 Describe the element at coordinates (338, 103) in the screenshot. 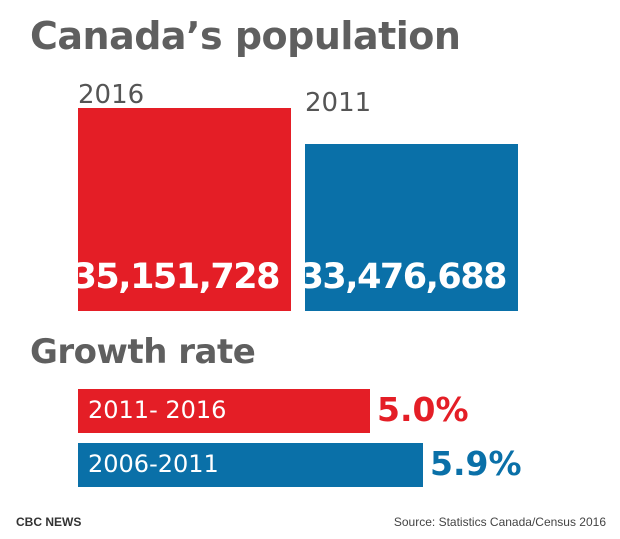

I see `pop-year-label-2011: 2011` at that location.